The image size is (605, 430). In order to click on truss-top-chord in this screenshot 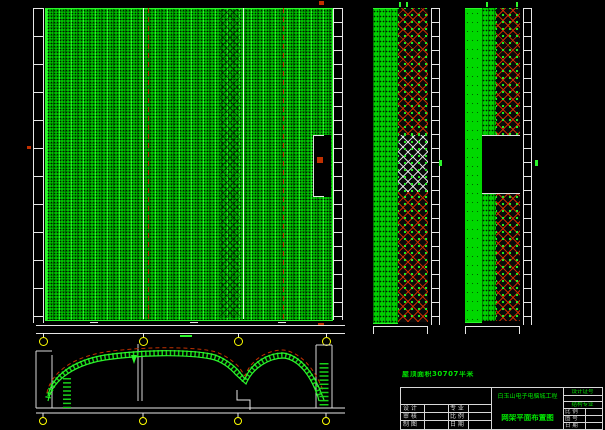, I will do `click(186, 375)`.